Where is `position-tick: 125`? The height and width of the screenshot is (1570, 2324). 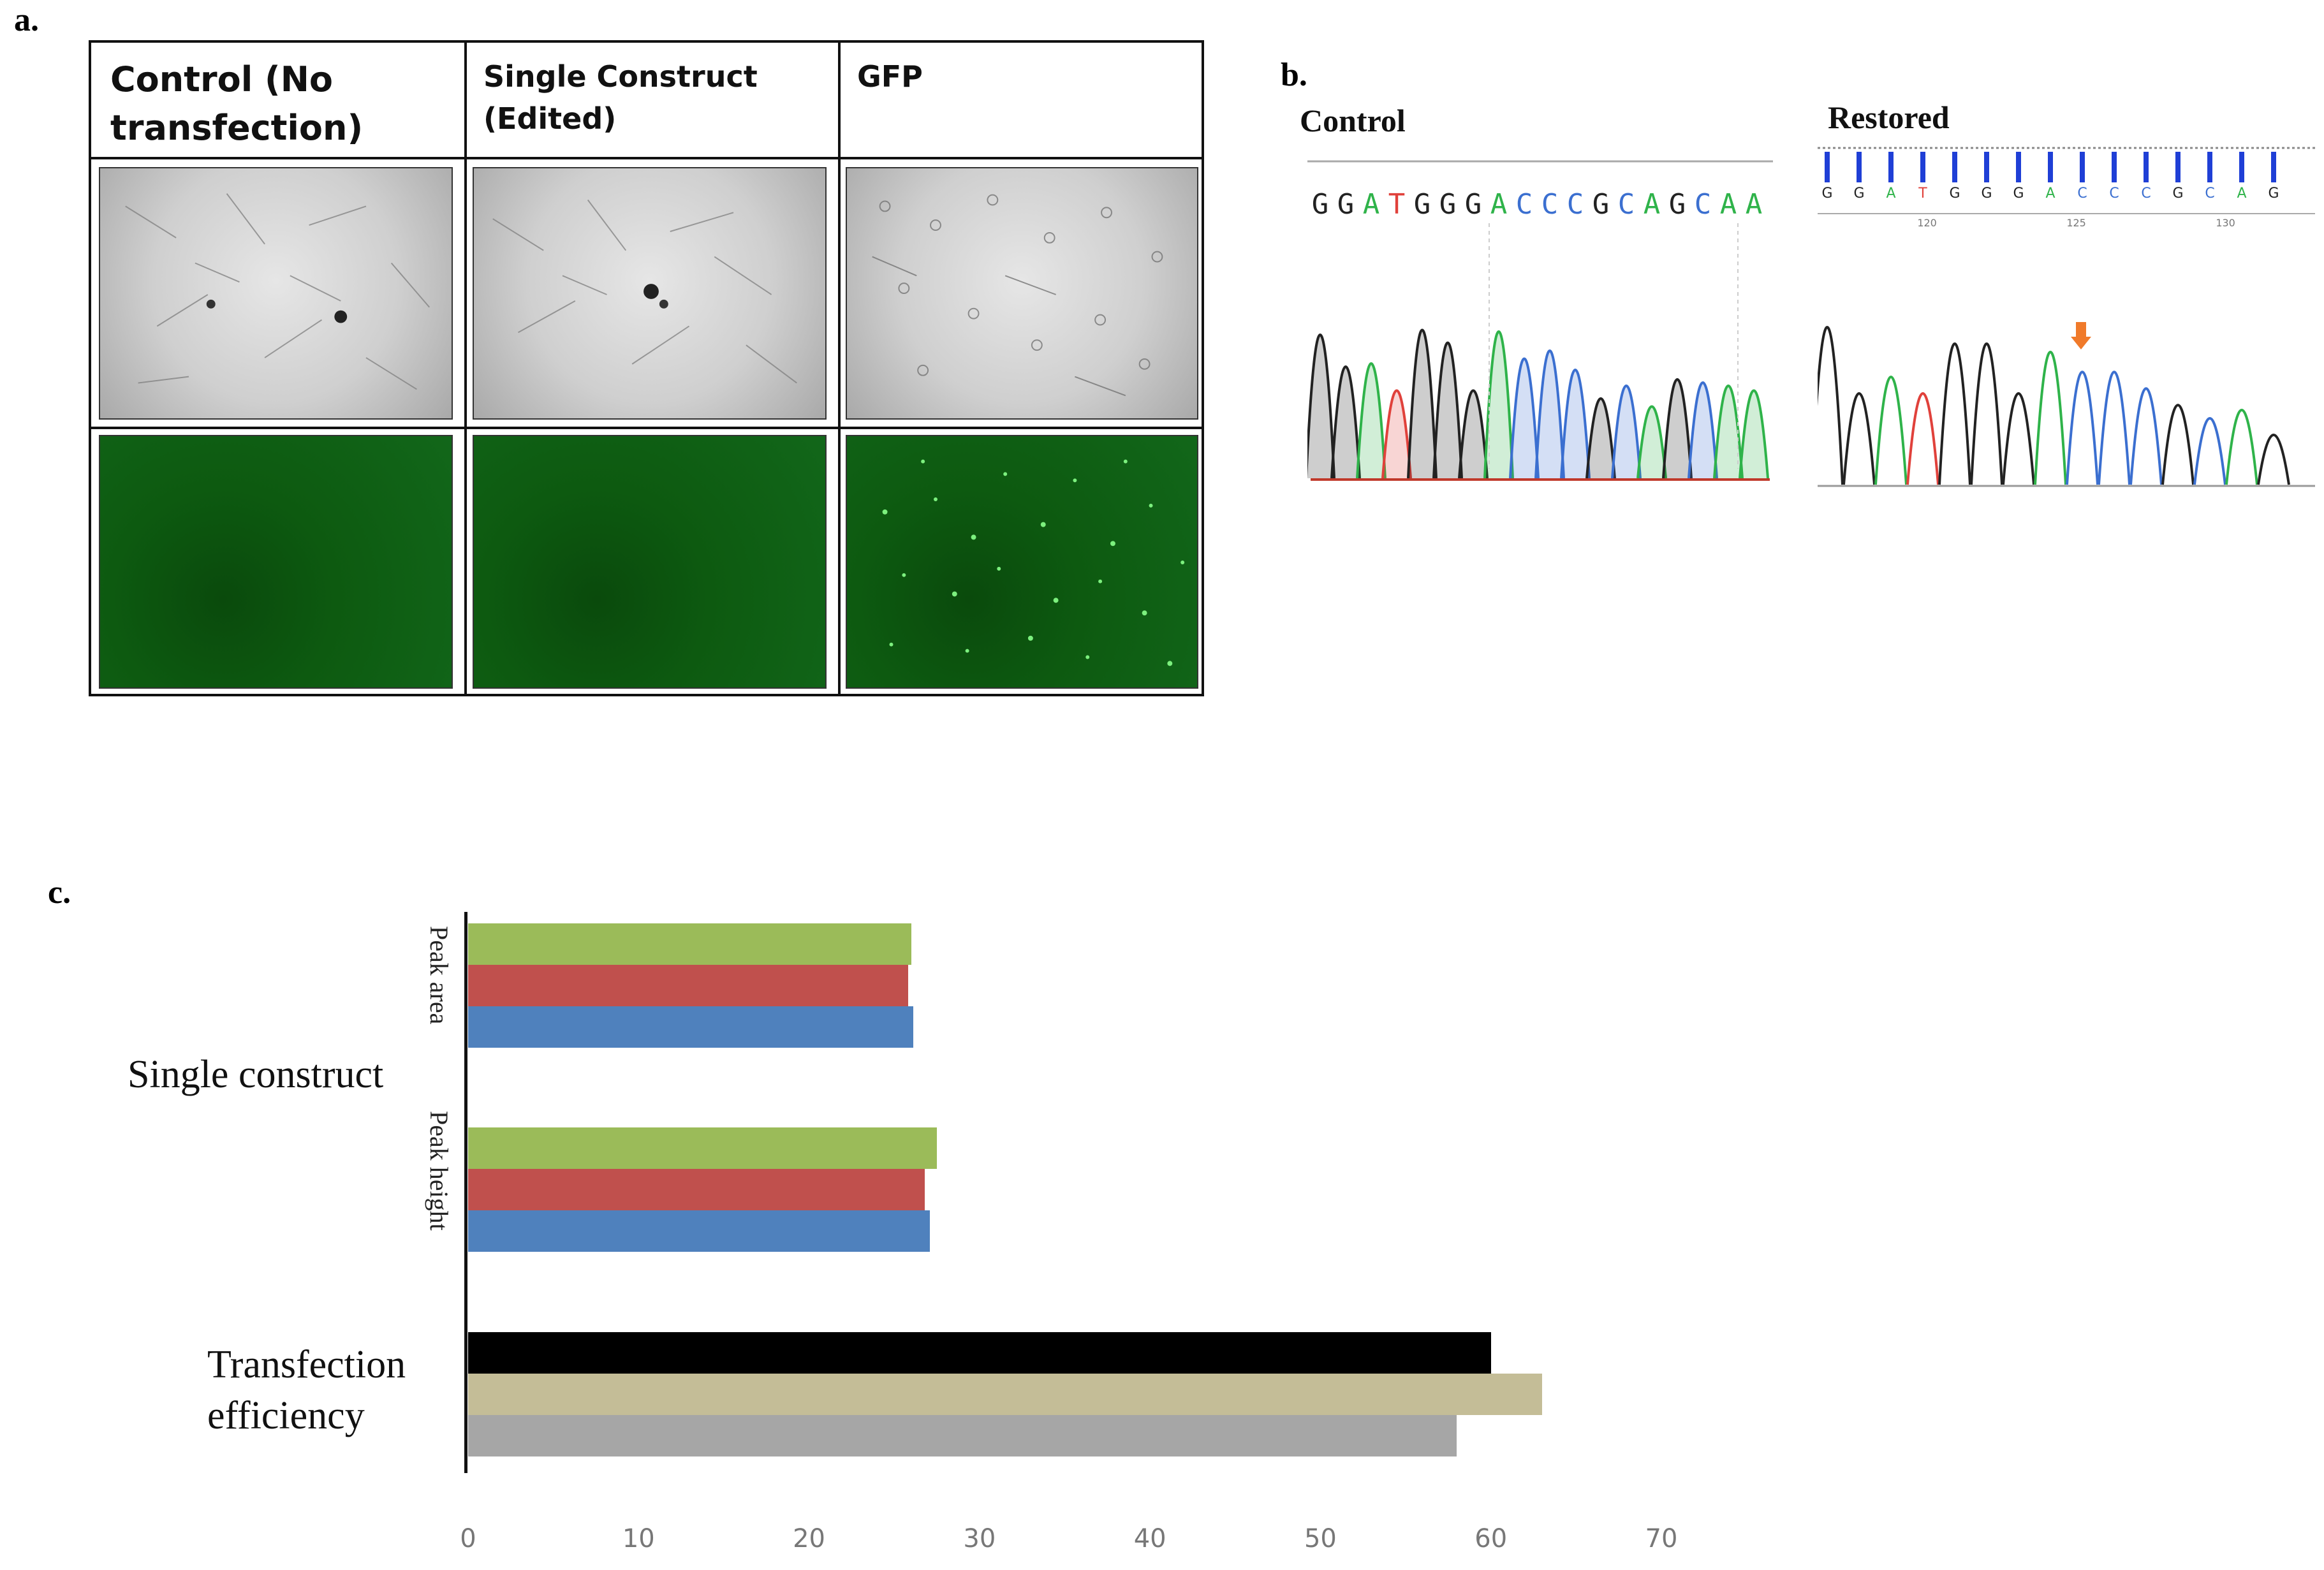 position-tick: 125 is located at coordinates (2076, 223).